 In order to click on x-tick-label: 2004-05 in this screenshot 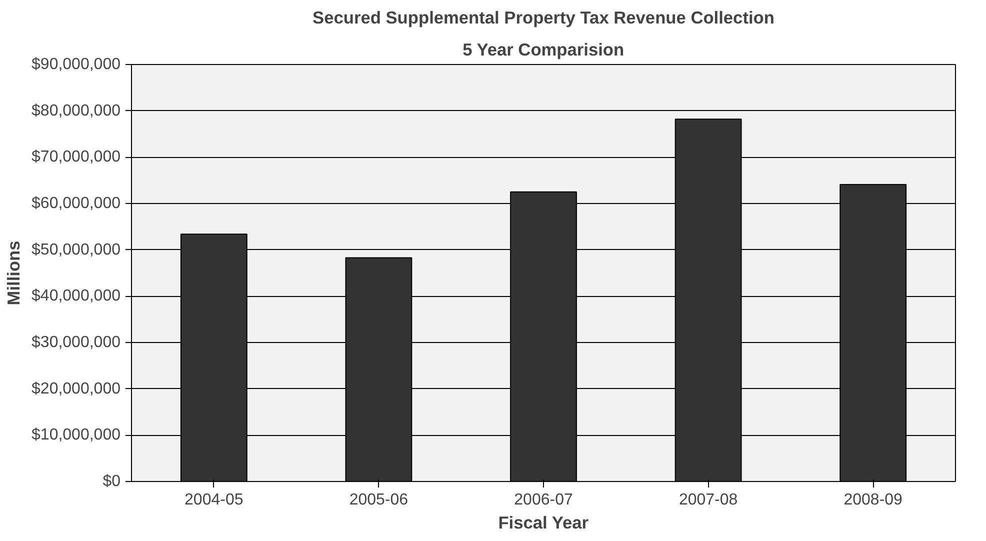, I will do `click(214, 500)`.